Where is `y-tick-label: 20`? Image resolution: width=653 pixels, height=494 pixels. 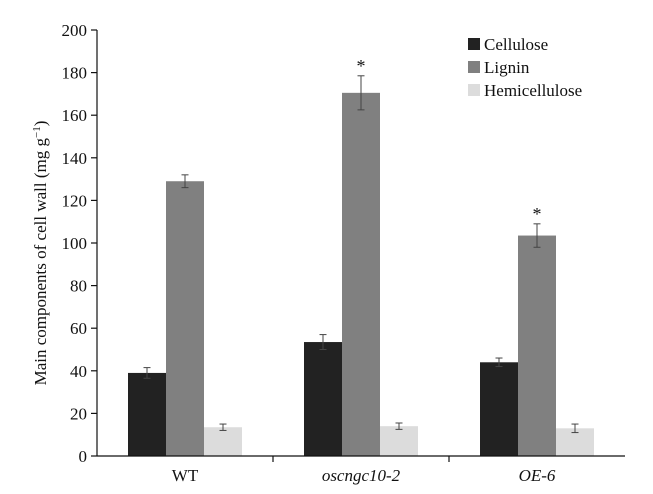 y-tick-label: 20 is located at coordinates (78, 413).